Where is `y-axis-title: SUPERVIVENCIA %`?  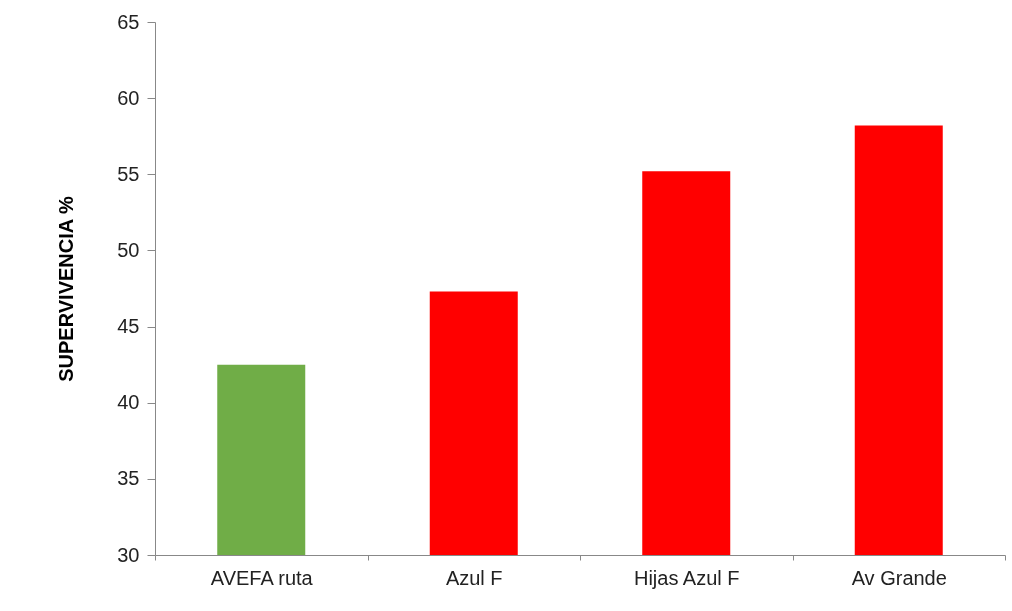
y-axis-title: SUPERVIVENCIA % is located at coordinates (66, 288).